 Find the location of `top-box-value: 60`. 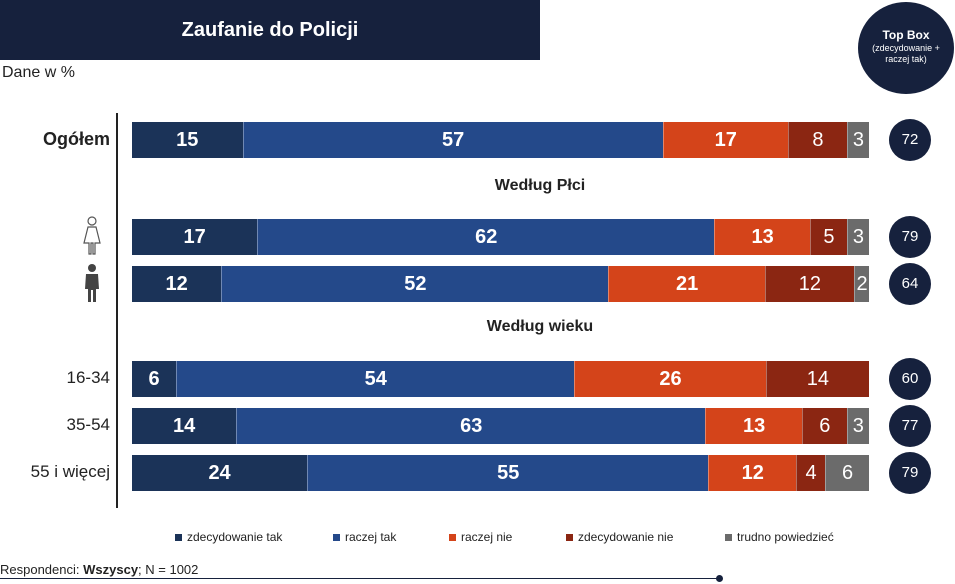

top-box-value: 60 is located at coordinates (910, 379).